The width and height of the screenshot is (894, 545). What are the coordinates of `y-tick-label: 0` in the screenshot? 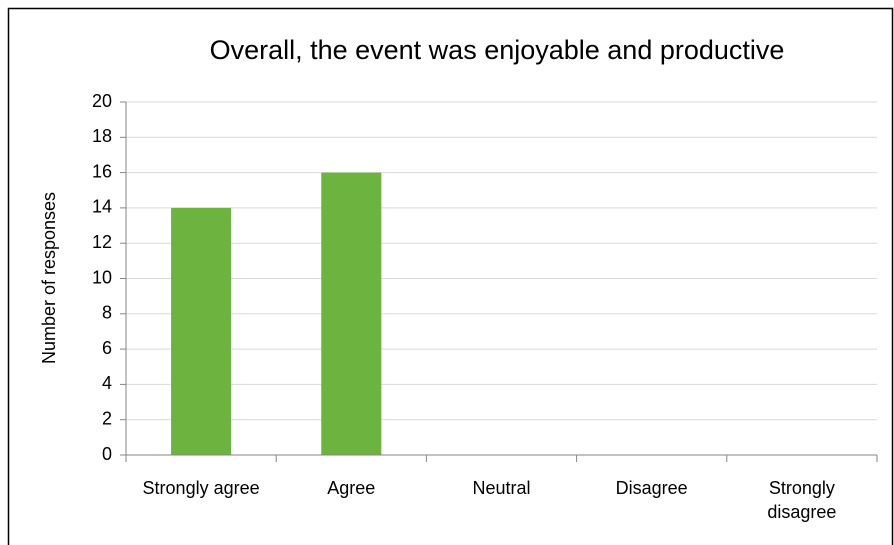 It's located at (107, 454).